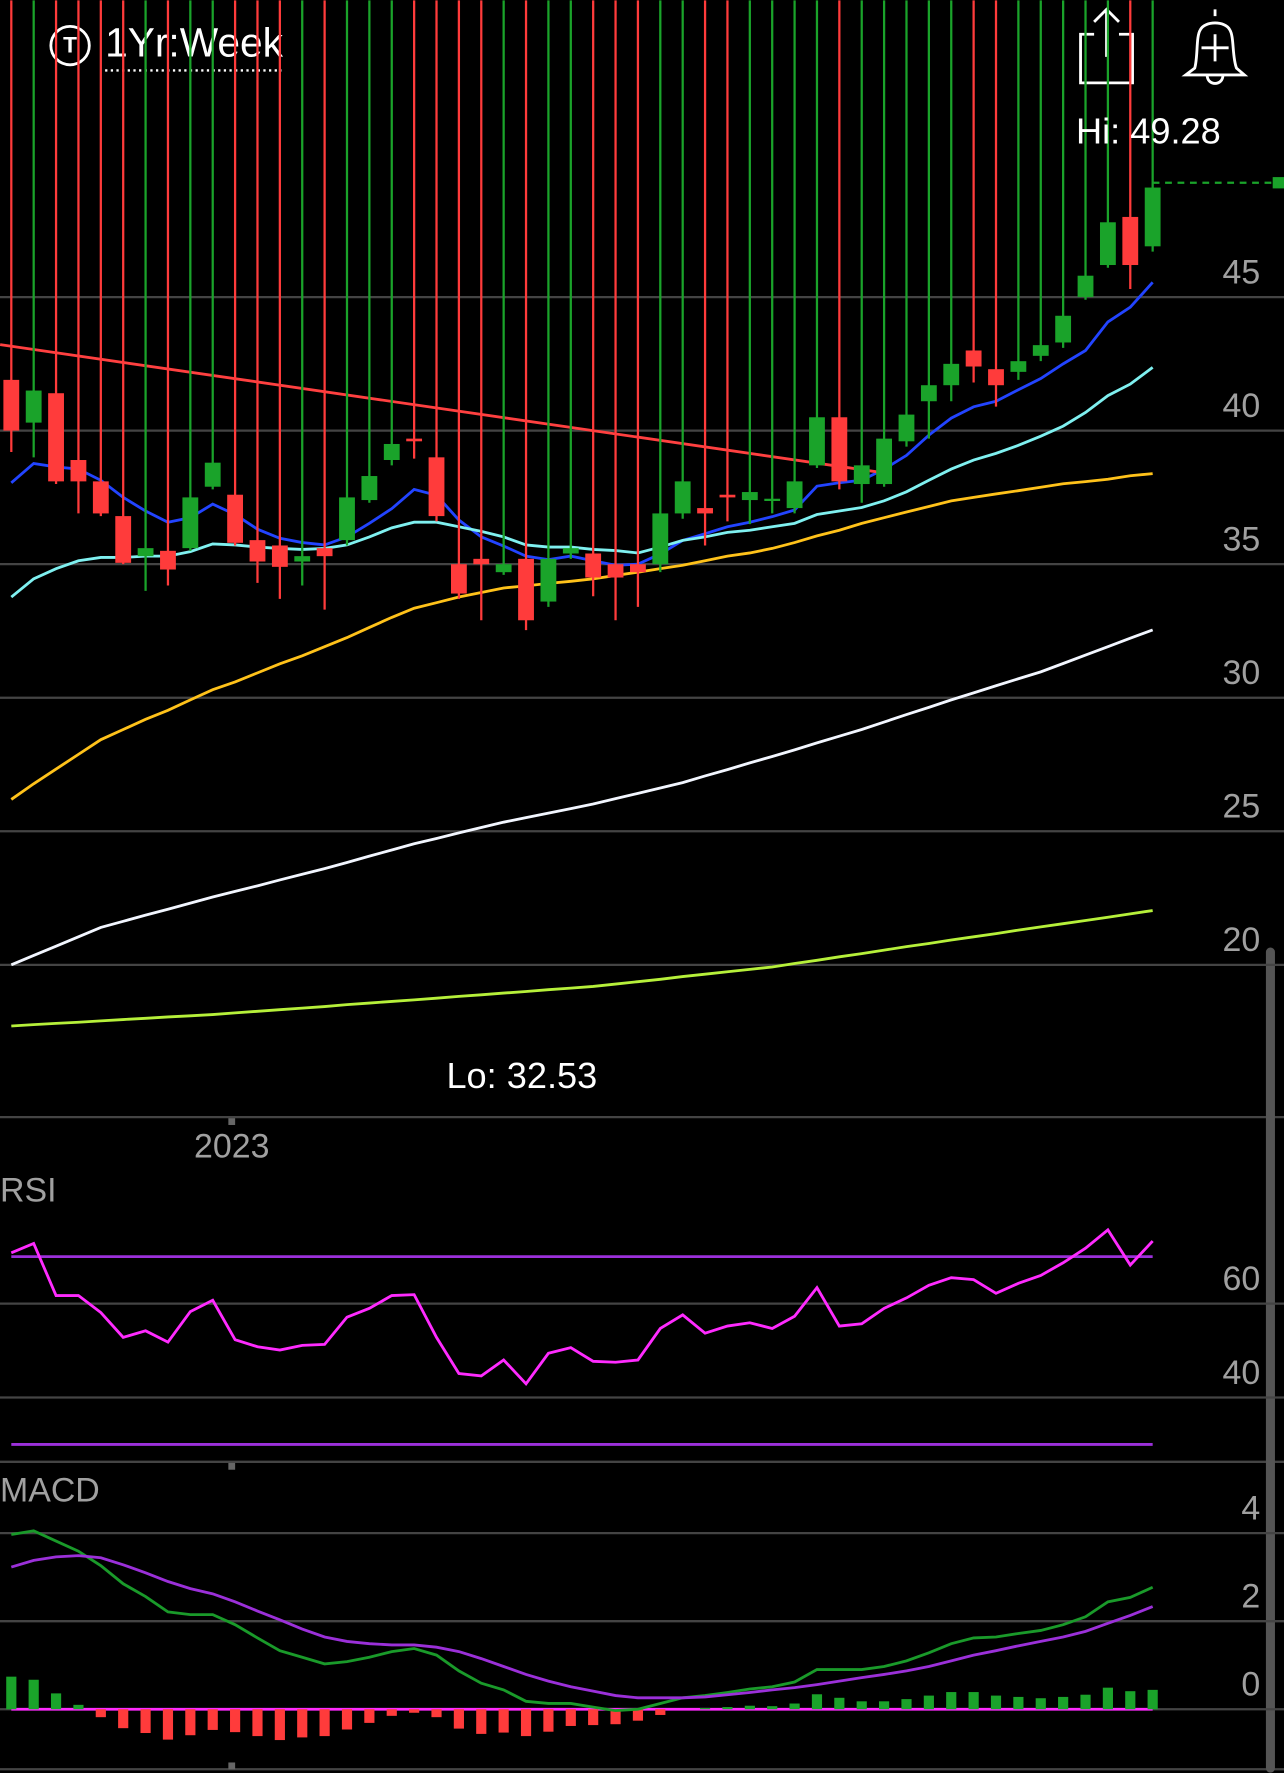 This screenshot has height=1773, width=1284. What do you see at coordinates (1106, 32) in the screenshot?
I see `share-arrow` at bounding box center [1106, 32].